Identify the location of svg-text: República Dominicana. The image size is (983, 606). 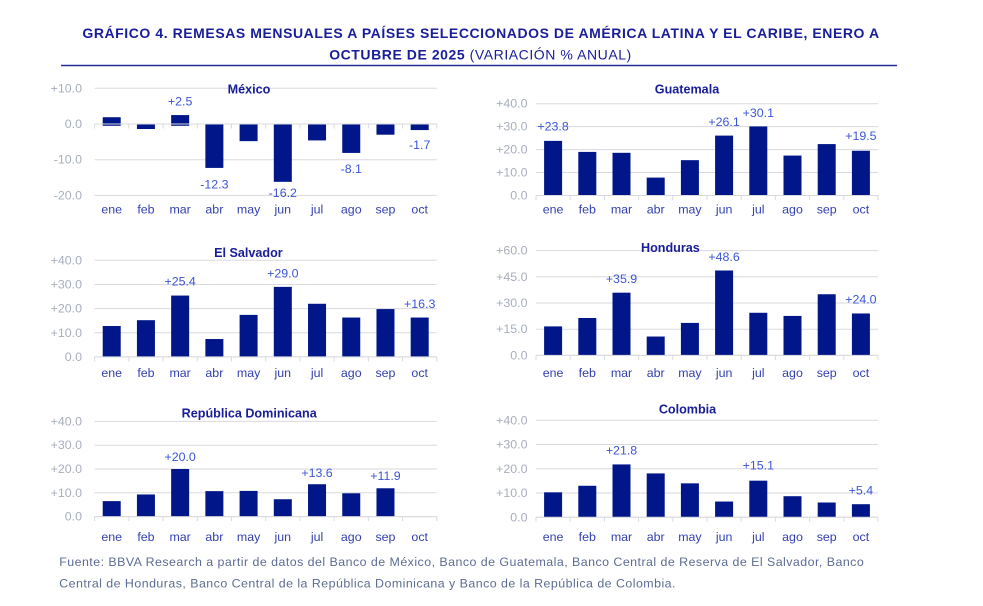
(250, 414).